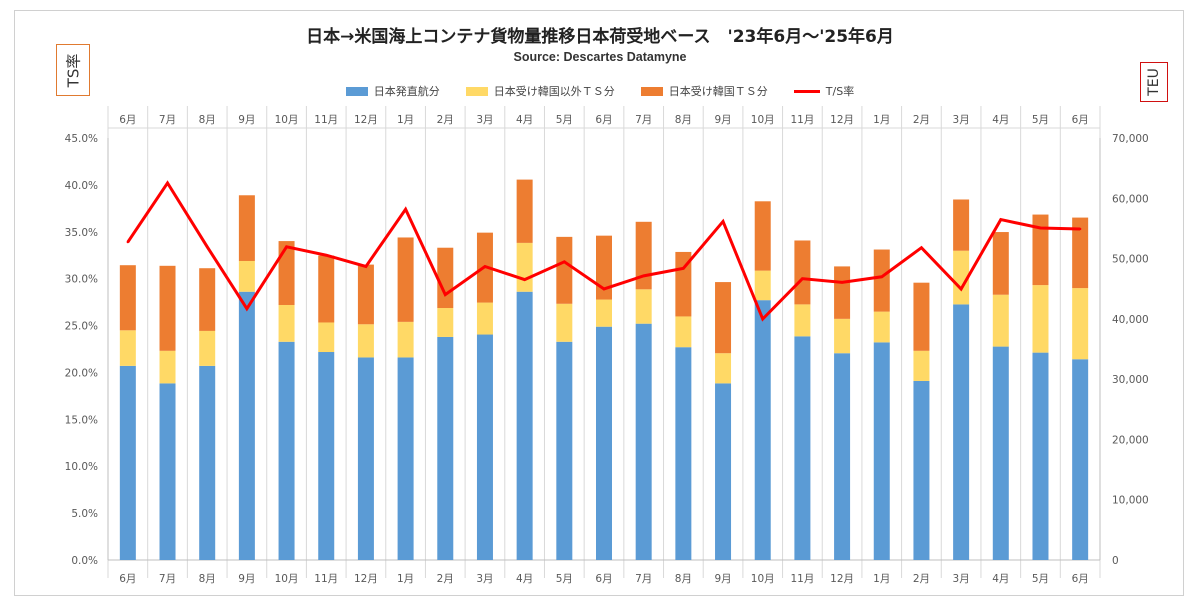  What do you see at coordinates (1000, 120) in the screenshot?
I see `x-tick-label-top: 4月` at bounding box center [1000, 120].